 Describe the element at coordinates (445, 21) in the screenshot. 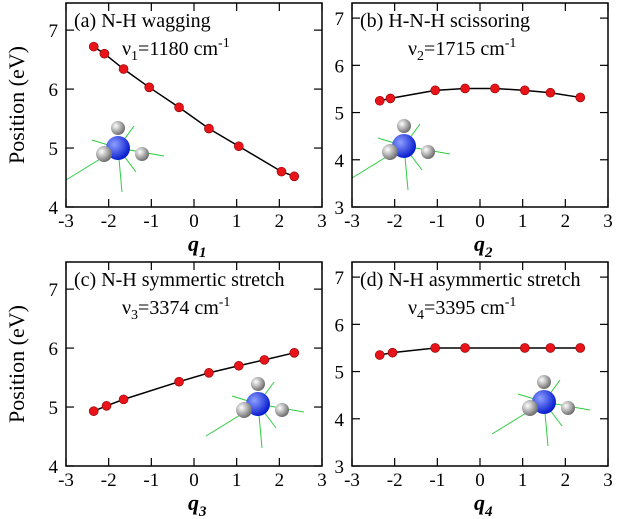

I see `panel-label: (b) H-N-H scissoring` at that location.